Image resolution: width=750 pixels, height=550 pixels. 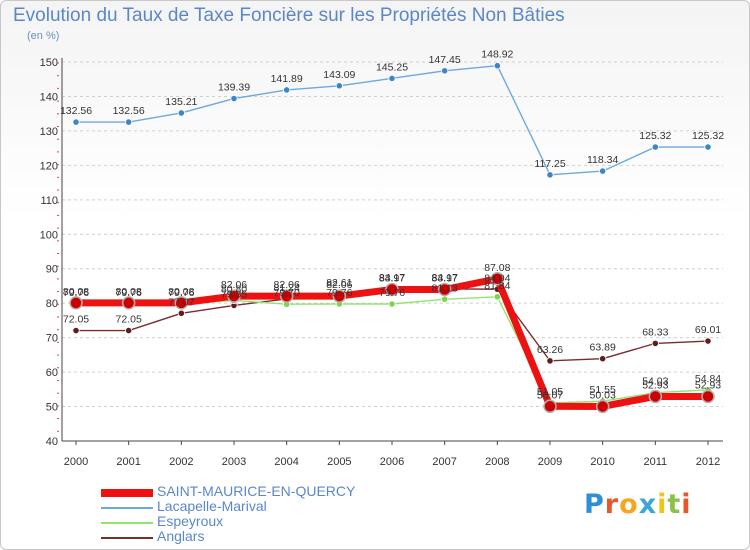 What do you see at coordinates (49, 201) in the screenshot?
I see `y-tick-label: 110` at bounding box center [49, 201].